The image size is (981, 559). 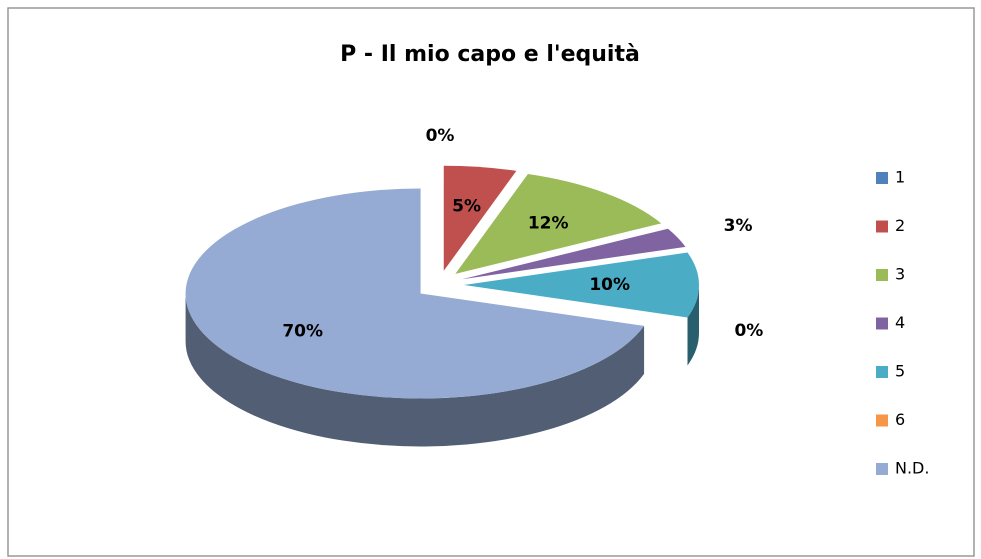 What do you see at coordinates (490, 54) in the screenshot?
I see `chart-title: P - Il mio capo e l'equità` at bounding box center [490, 54].